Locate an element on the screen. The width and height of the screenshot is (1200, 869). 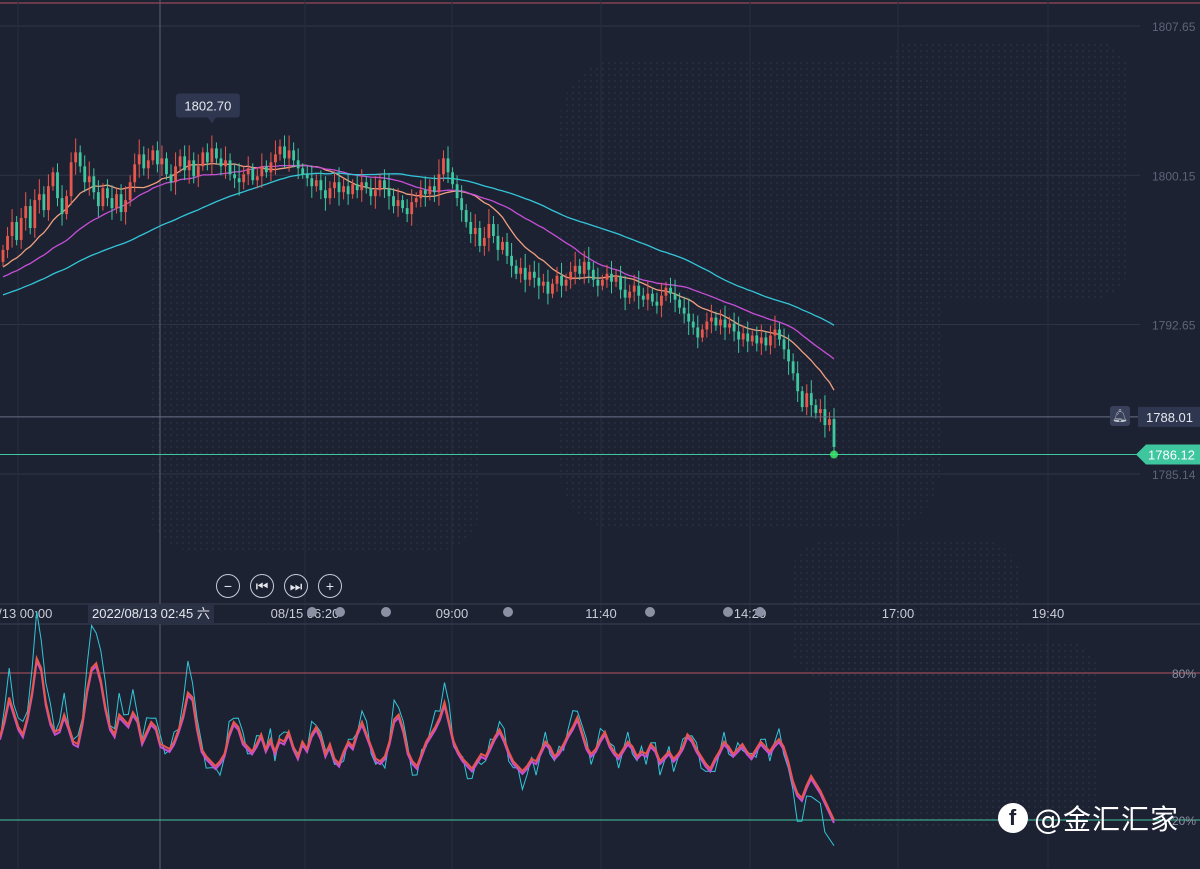
skip-forward-icon: ⏭ is located at coordinates (296, 586).